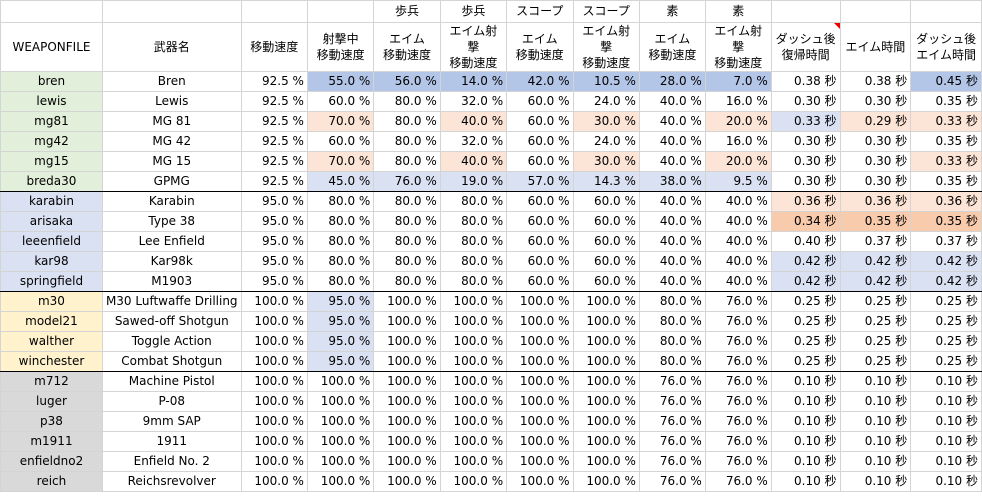  I want to click on weapon-name-cell: 9mm SAP, so click(171, 421).